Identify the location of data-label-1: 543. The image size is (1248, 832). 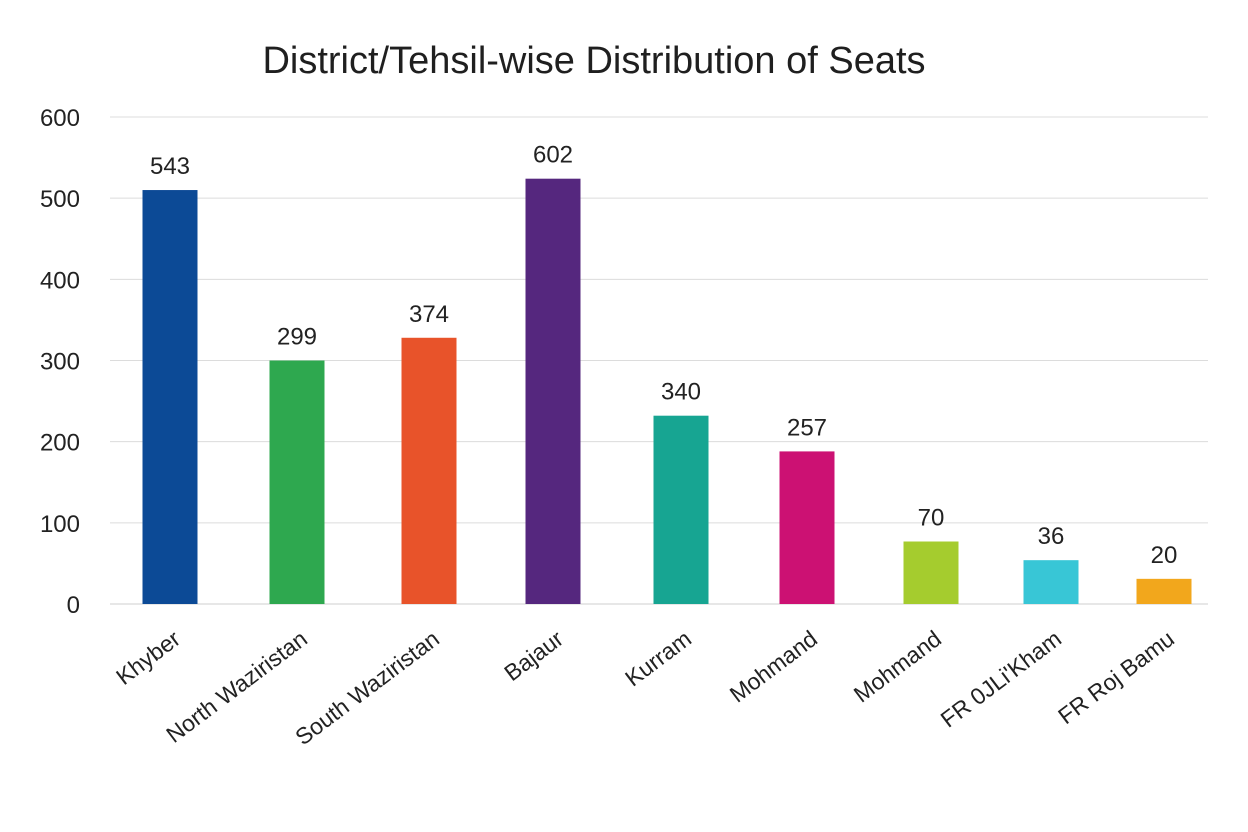
(170, 166).